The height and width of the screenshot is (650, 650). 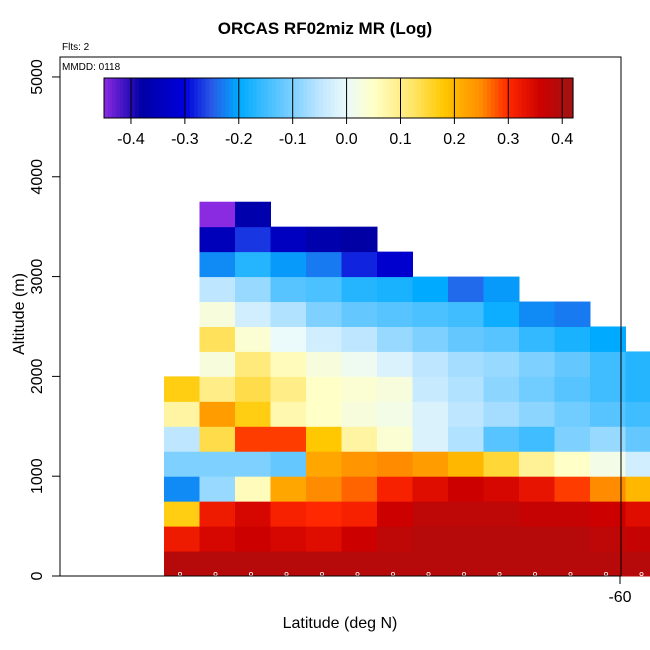 I want to click on y-tick-label: 0, so click(x=37, y=575).